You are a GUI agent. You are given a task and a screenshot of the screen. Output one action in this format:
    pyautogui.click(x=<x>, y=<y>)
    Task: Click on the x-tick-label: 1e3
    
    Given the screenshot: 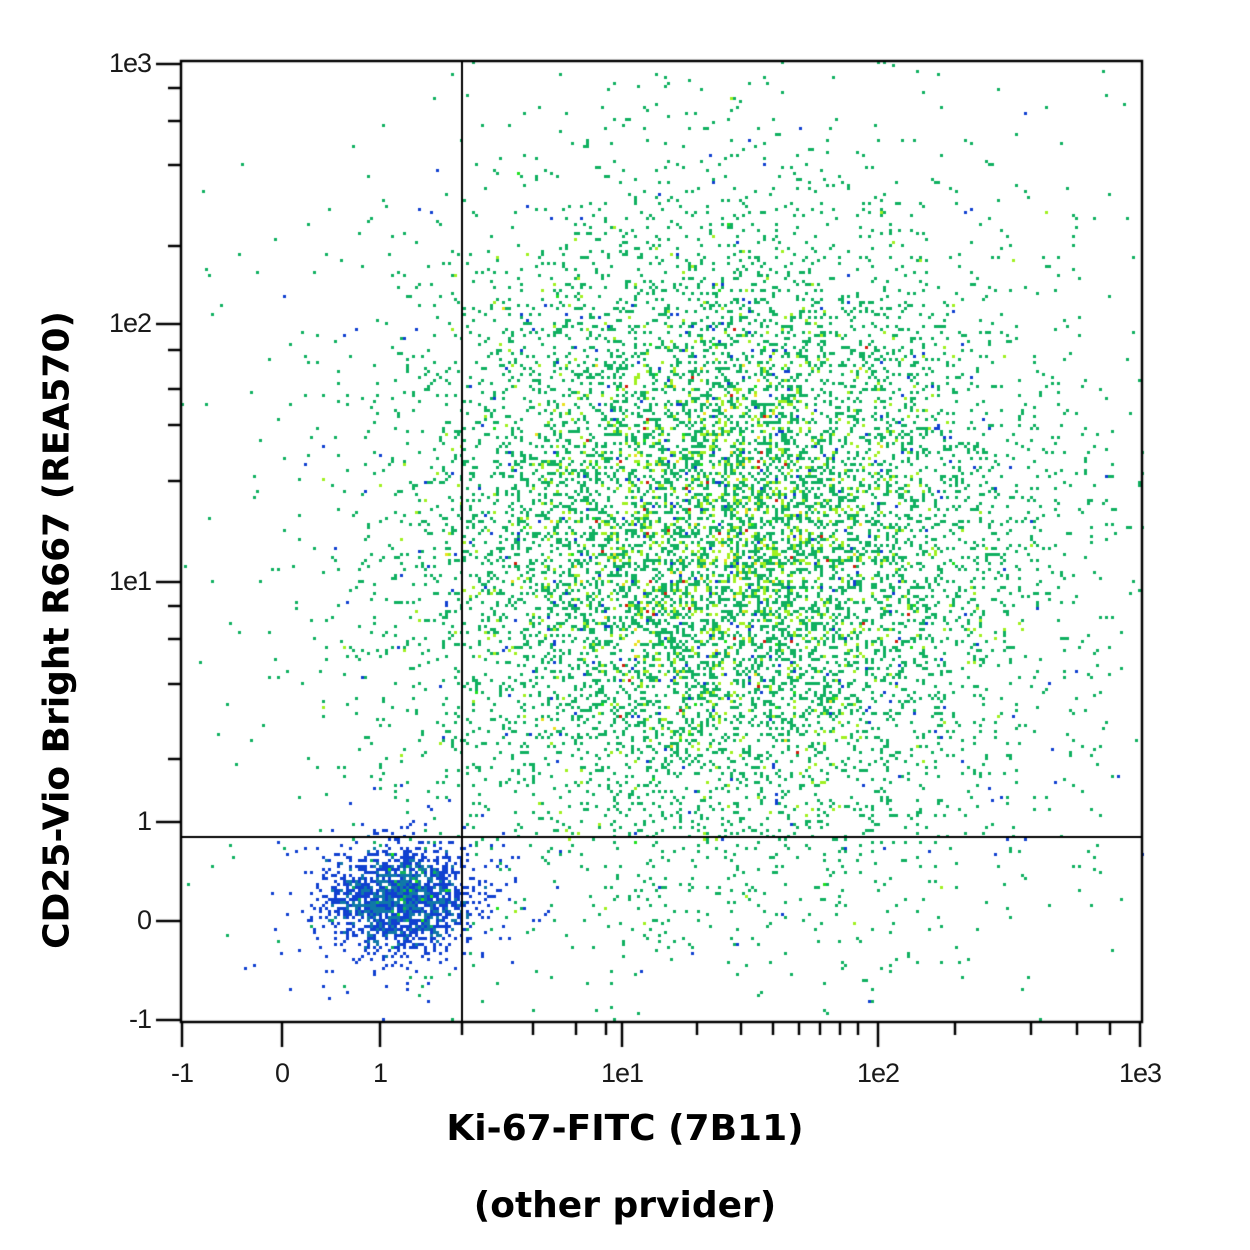 What is the action you would take?
    pyautogui.click(x=1140, y=1073)
    